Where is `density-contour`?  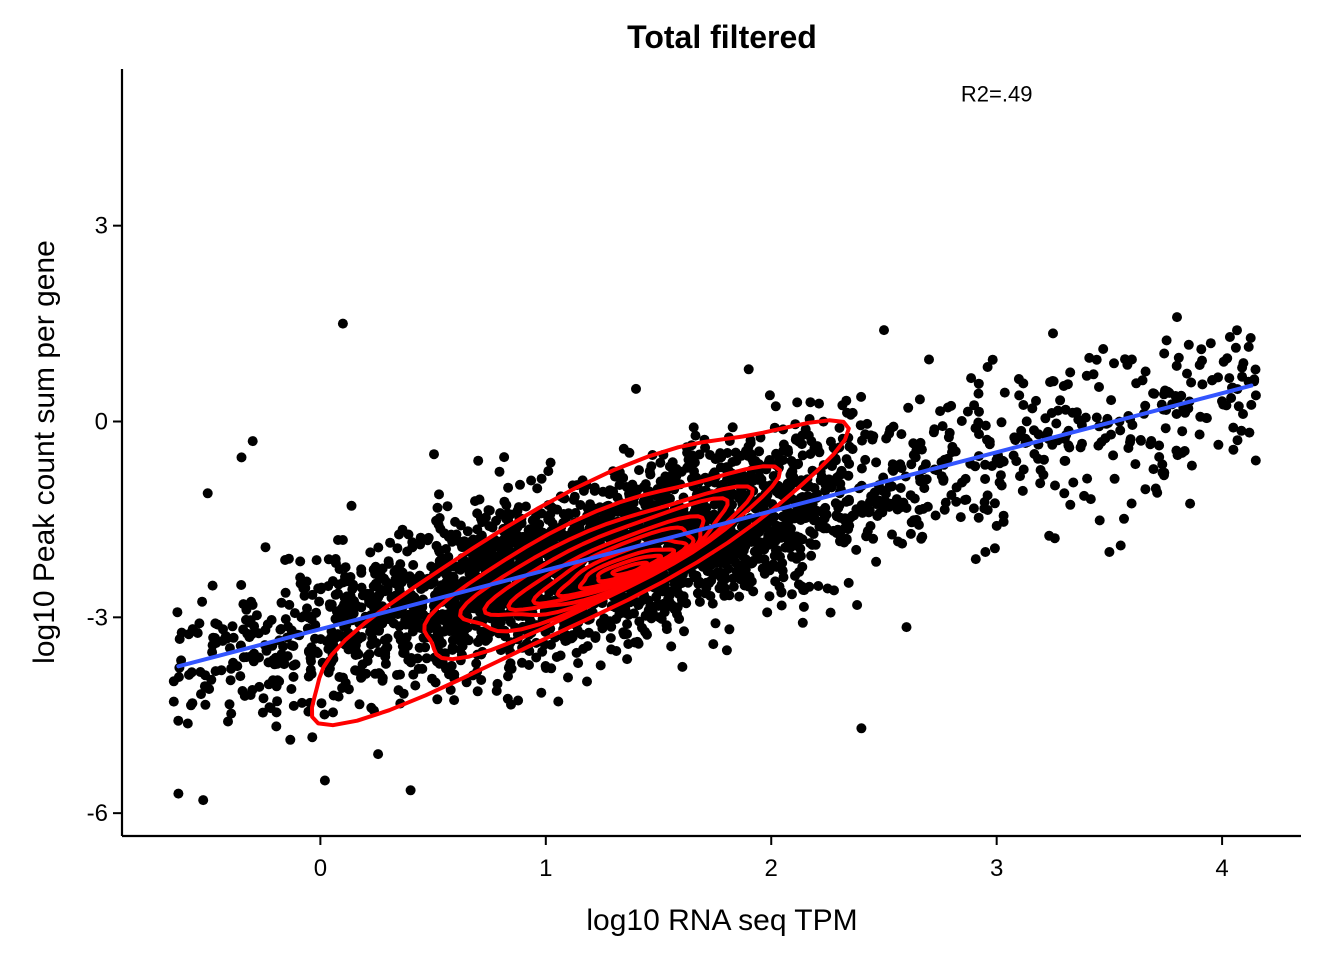
density-contour is located at coordinates (580, 573).